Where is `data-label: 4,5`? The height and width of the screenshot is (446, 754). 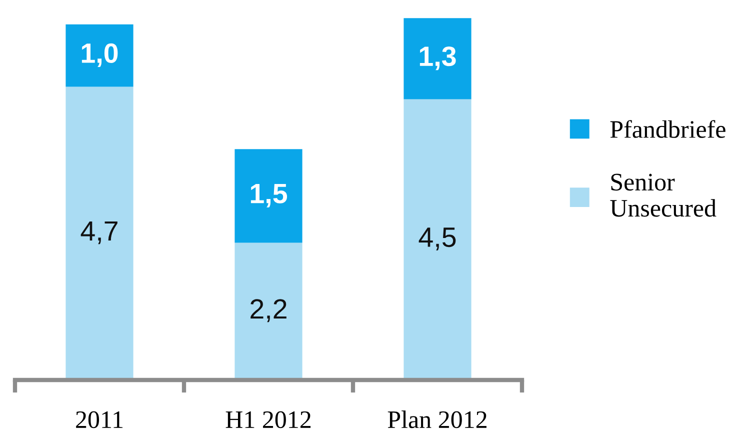
data-label: 4,5 is located at coordinates (437, 239).